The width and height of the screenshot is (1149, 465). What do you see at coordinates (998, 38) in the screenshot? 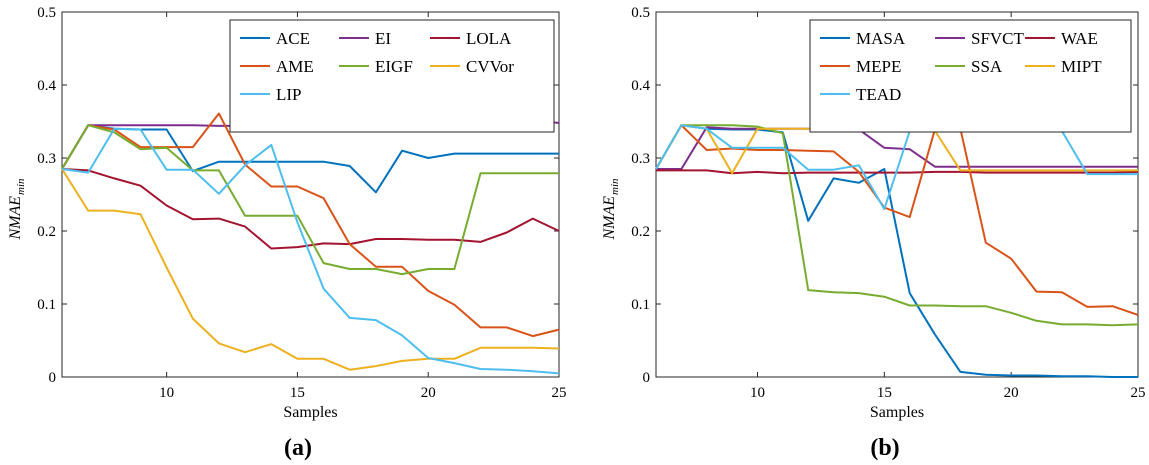
I see `legend-label: SFVCT` at bounding box center [998, 38].